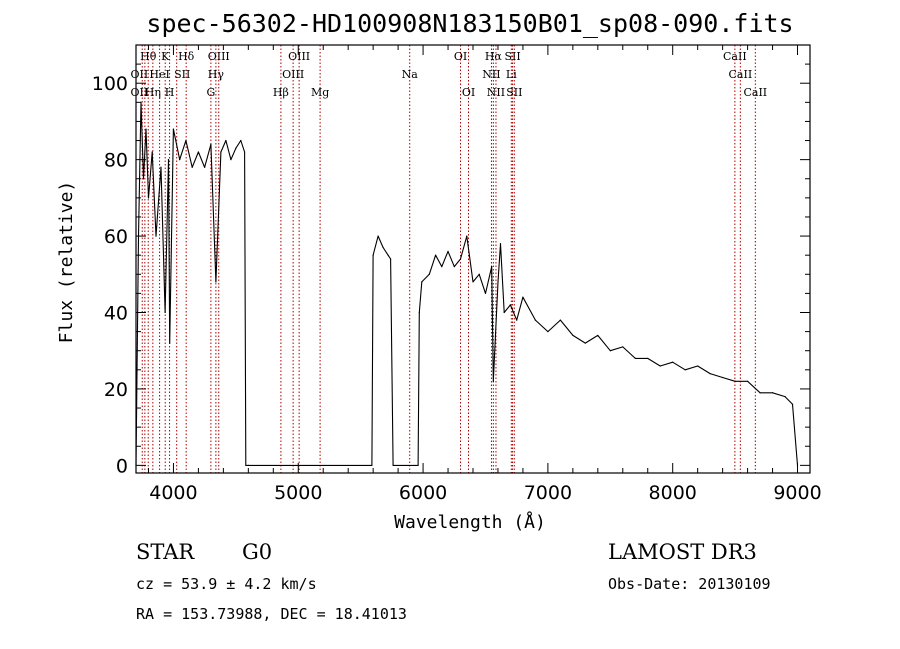  Describe the element at coordinates (216, 74) in the screenshot. I see `line-label: Hγ` at that location.